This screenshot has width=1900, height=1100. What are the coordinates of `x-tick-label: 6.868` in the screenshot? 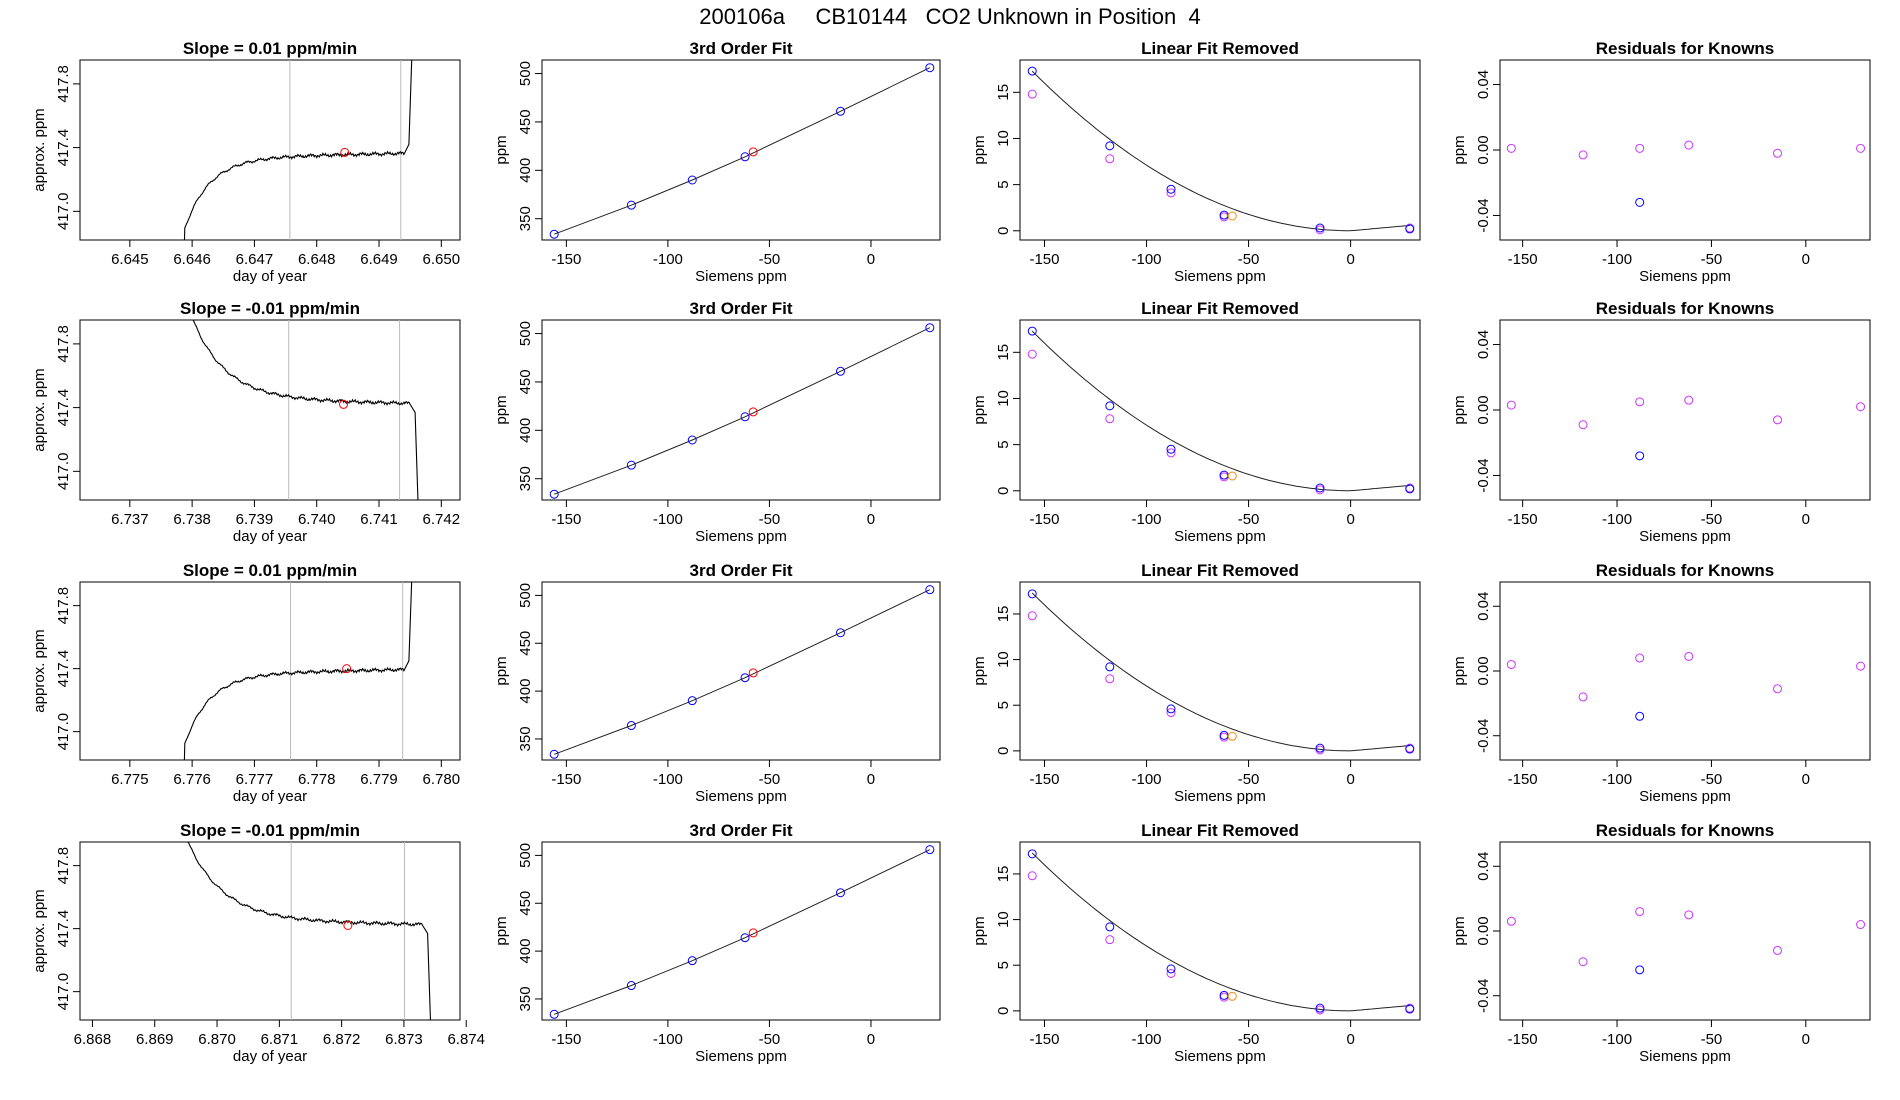 It's located at (93, 1039).